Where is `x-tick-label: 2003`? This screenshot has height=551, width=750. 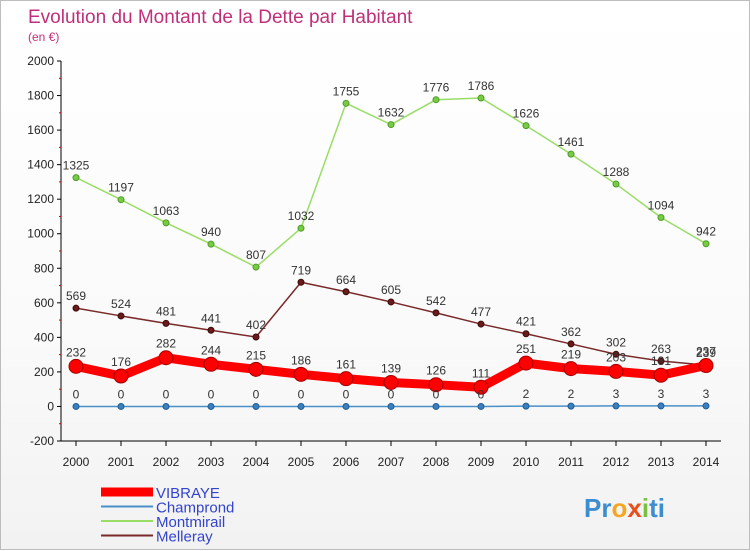
x-tick-label: 2003 is located at coordinates (211, 462).